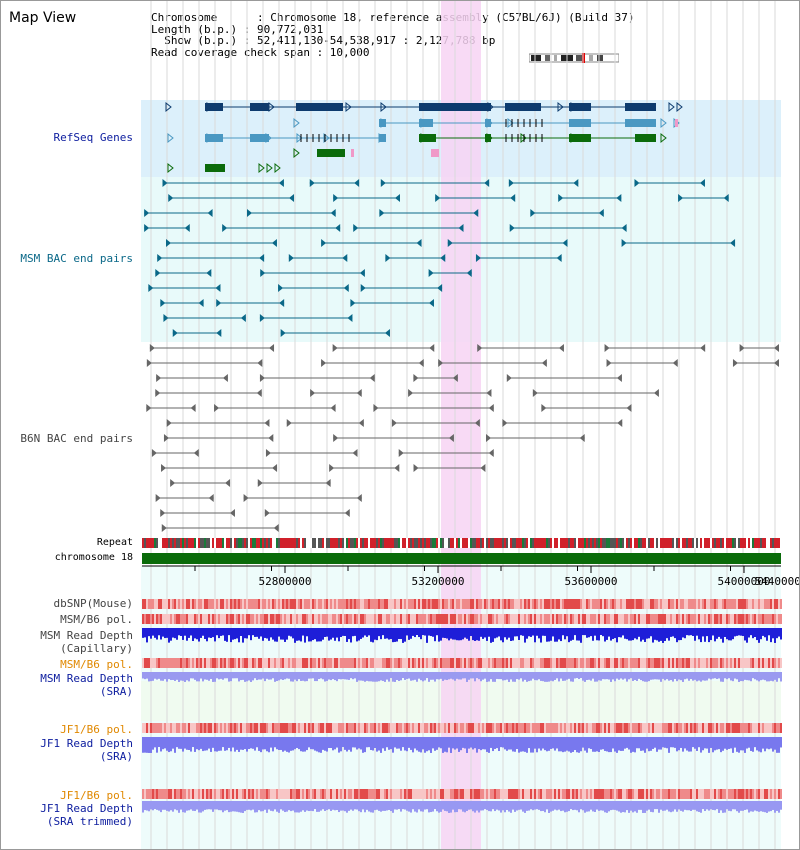 This screenshot has height=850, width=800. Describe the element at coordinates (76, 258) in the screenshot. I see `track-label-msm-bac: MSM BAC end pairs` at that location.